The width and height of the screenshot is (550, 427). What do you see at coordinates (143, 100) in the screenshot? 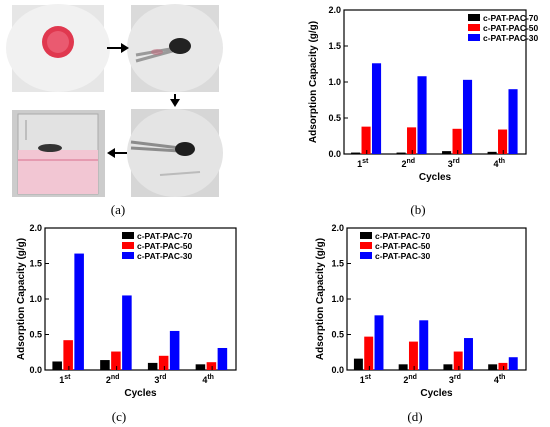
I see `arrows` at bounding box center [143, 100].